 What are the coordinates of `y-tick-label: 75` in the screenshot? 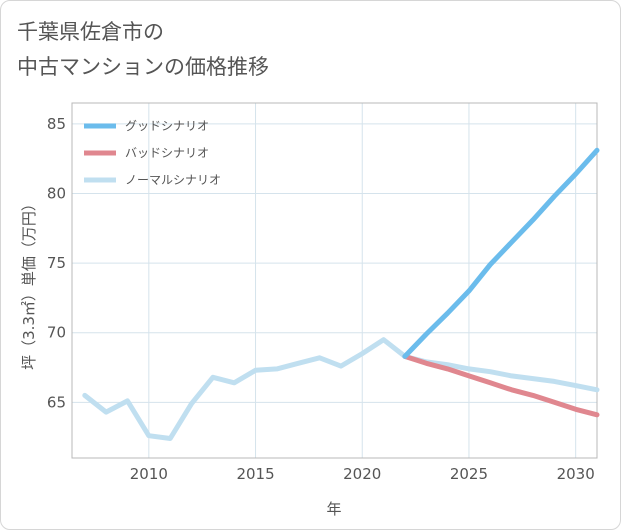 It's located at (56, 263).